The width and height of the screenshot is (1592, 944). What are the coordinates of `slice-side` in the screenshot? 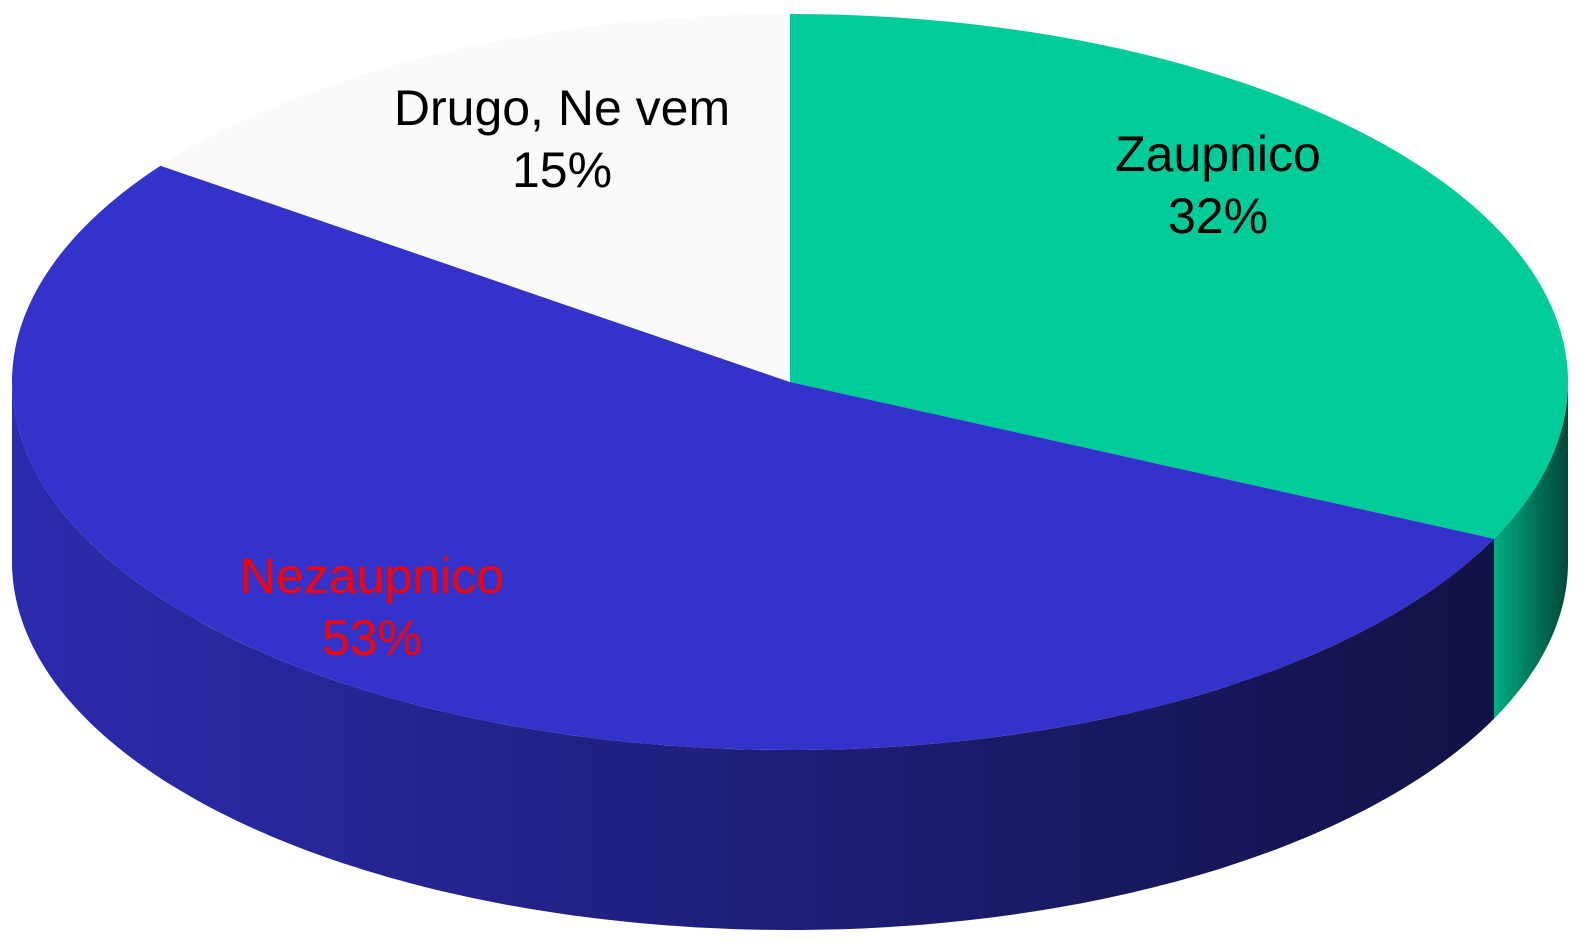 It's located at (1531, 550).